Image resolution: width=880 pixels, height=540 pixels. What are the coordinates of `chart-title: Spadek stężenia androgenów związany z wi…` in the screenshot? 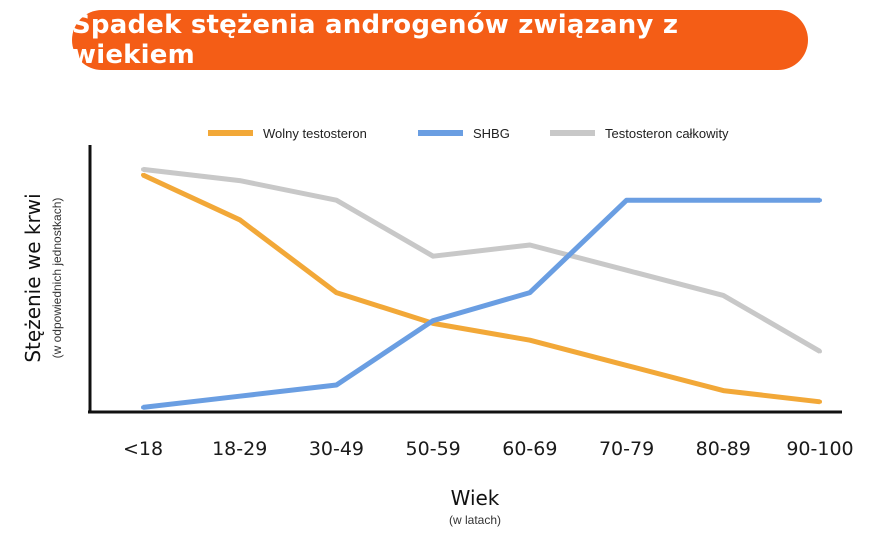 It's located at (440, 40).